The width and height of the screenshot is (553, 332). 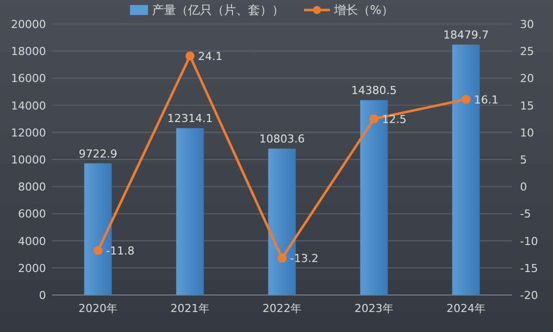 What do you see at coordinates (529, 241) in the screenshot?
I see `y2-tick-label: -10` at bounding box center [529, 241].